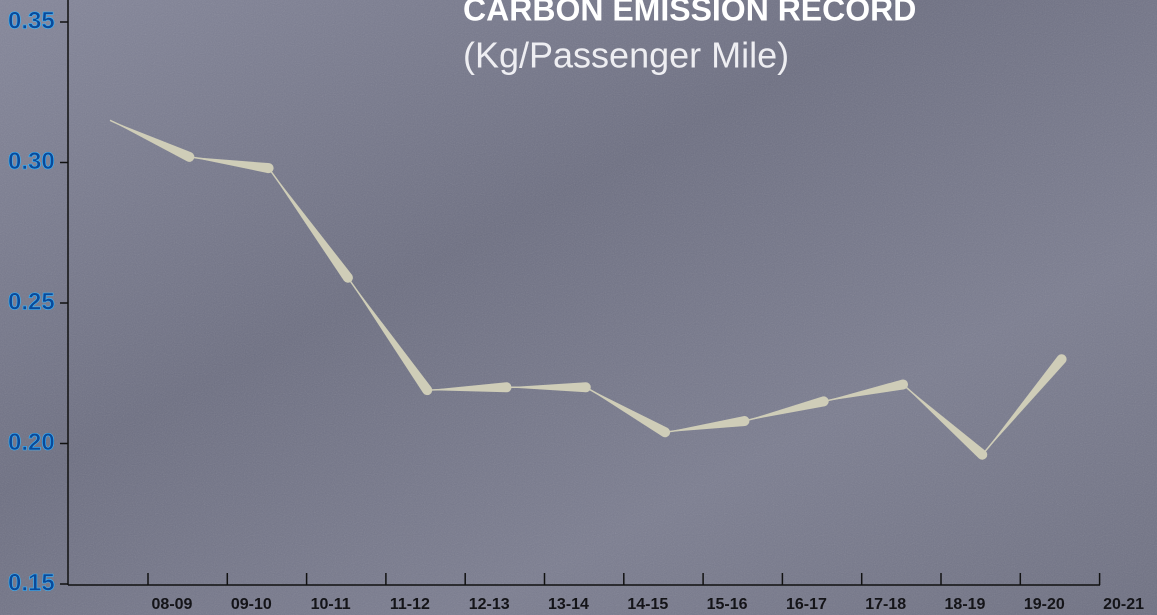 The height and width of the screenshot is (615, 1157). Describe the element at coordinates (885, 604) in the screenshot. I see `x-tick-label: 17-18` at that location.